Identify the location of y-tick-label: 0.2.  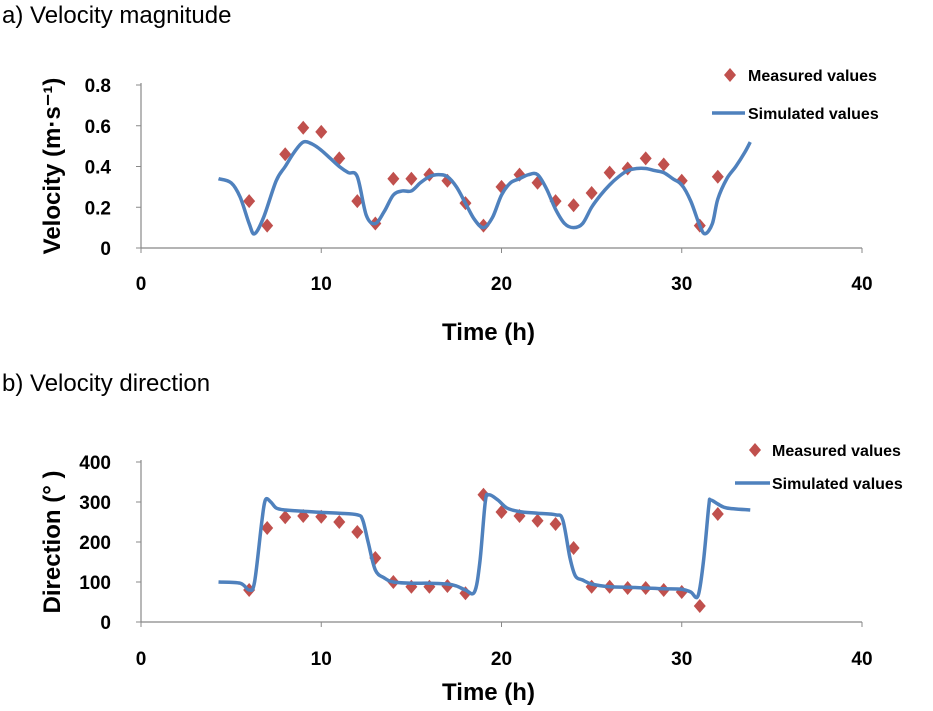
(98, 208).